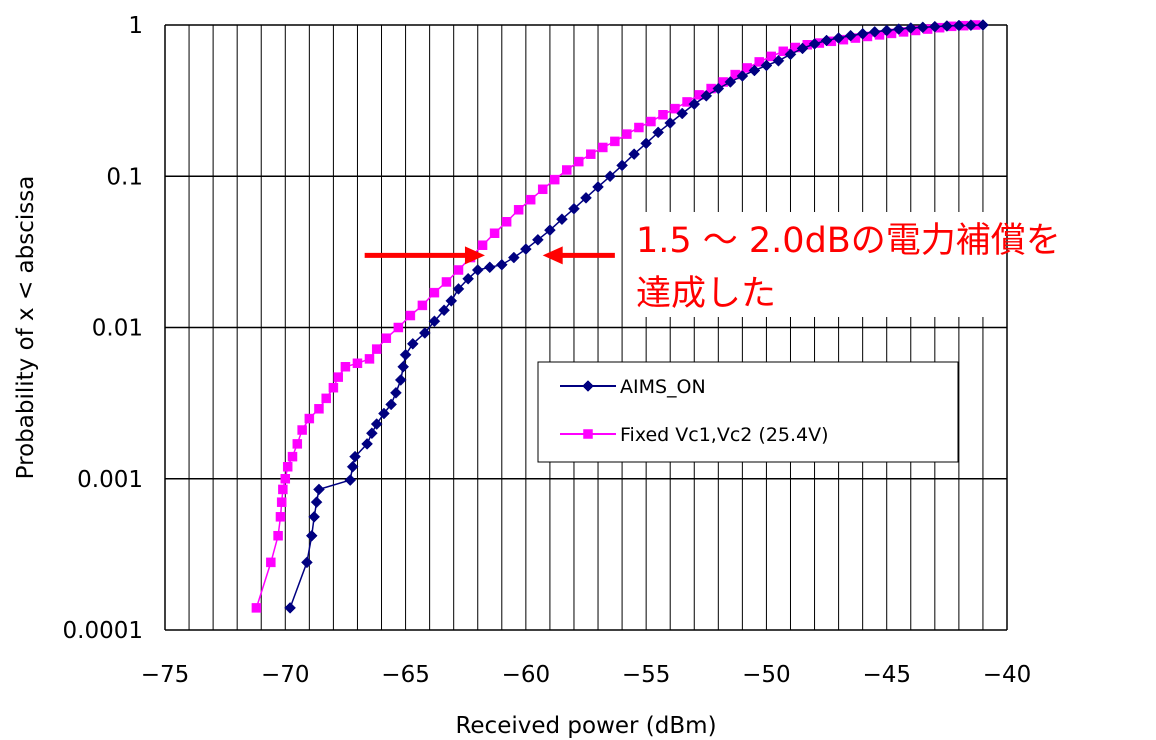 The width and height of the screenshot is (1156, 740). I want to click on x-tick-label: −65, so click(405, 675).